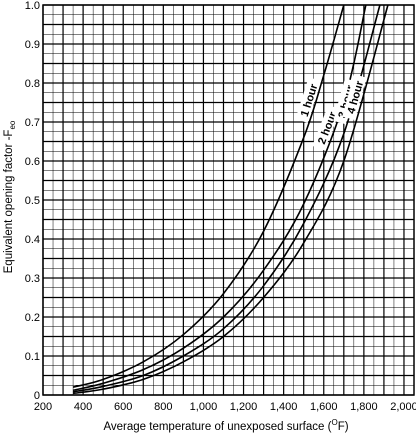 The height and width of the screenshot is (439, 416). I want to click on x-tick-label: 200, so click(43, 407).